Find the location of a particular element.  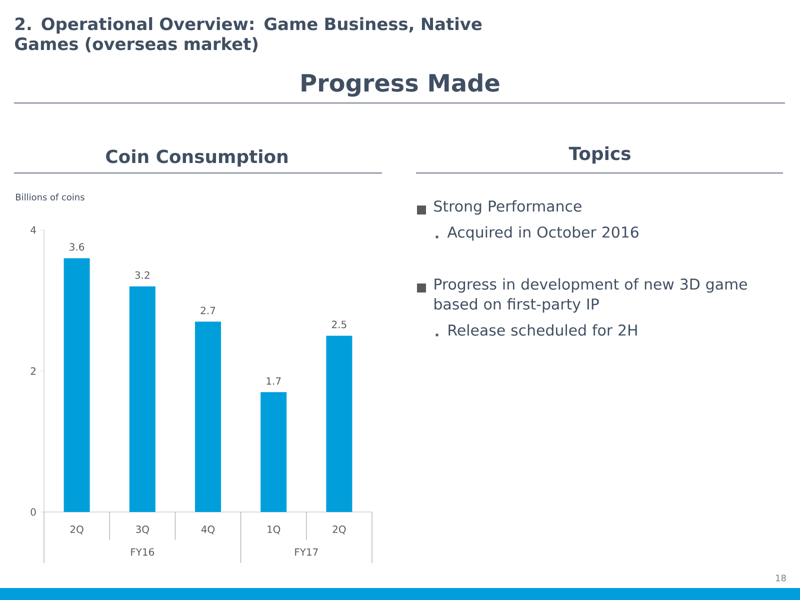

x-tick-label: 3Q is located at coordinates (142, 530).